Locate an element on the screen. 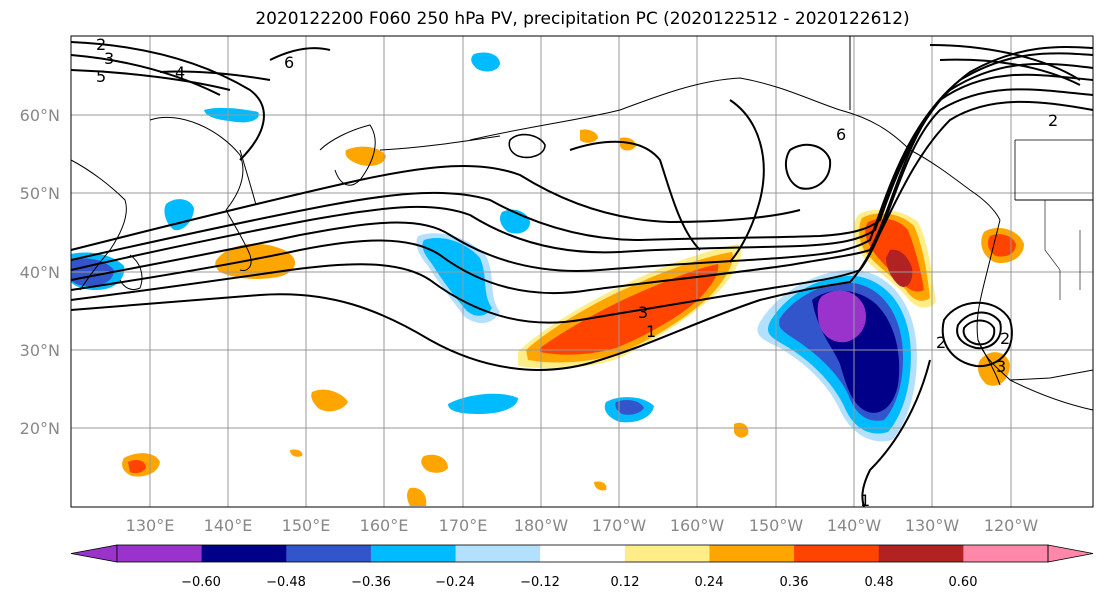  colorbar-frame is located at coordinates (582, 553).